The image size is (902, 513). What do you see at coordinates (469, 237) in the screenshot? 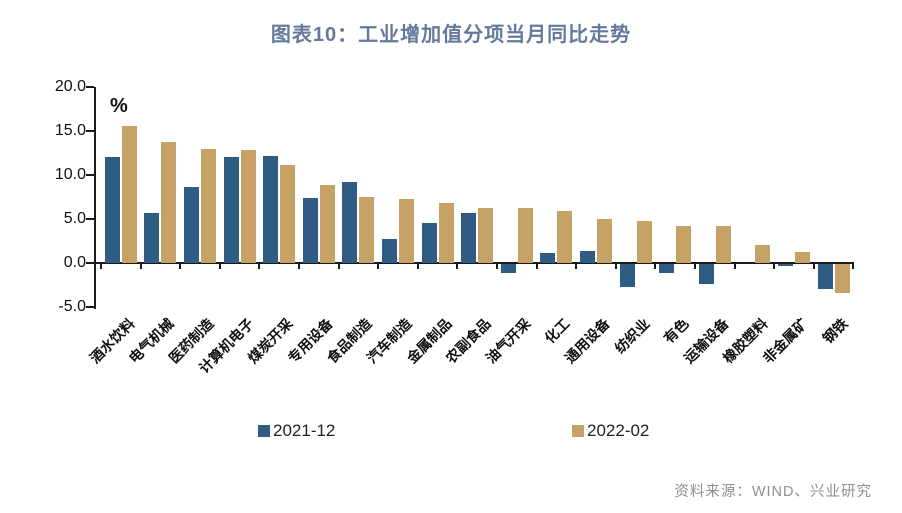
I see `bar-2021-12-农副食品` at bounding box center [469, 237].